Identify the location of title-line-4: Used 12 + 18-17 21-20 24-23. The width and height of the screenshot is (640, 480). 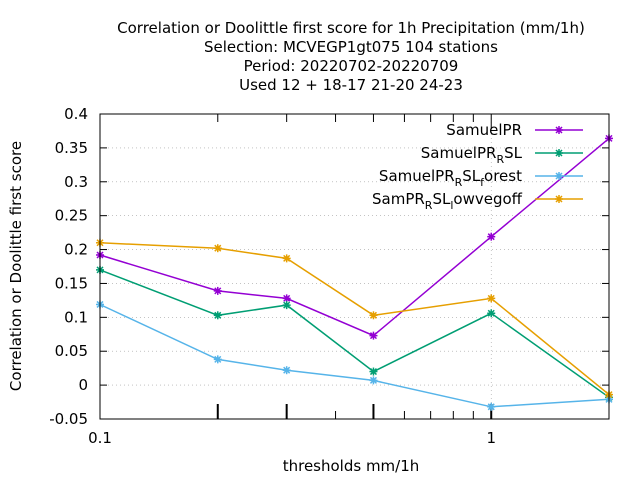
(351, 85).